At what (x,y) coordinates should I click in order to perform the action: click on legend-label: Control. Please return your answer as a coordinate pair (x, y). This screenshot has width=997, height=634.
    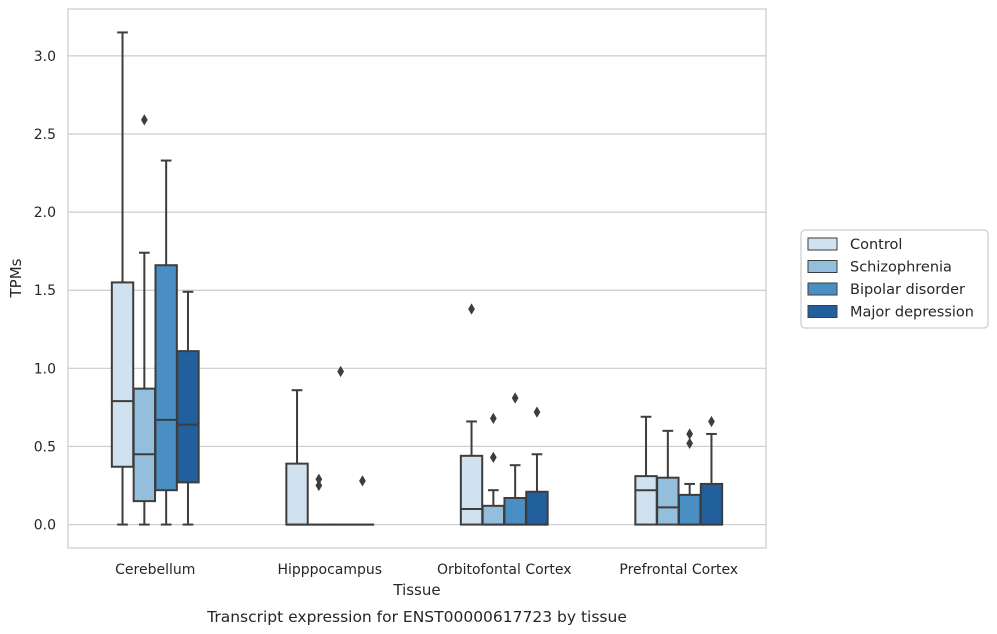
    Looking at the image, I should click on (876, 245).